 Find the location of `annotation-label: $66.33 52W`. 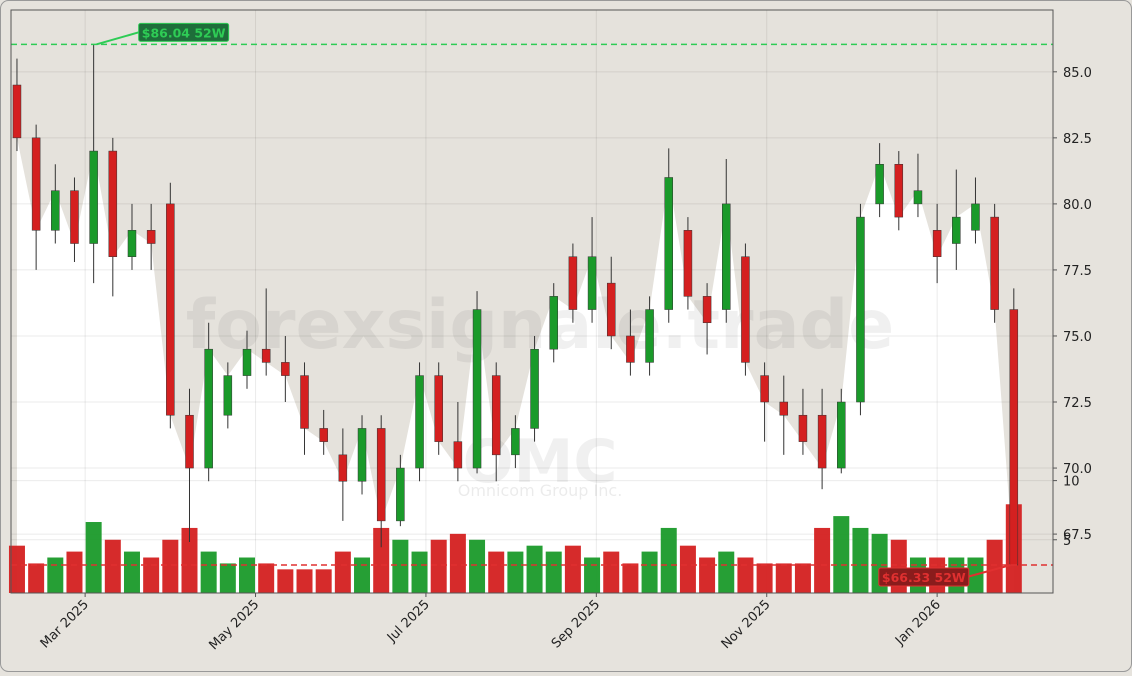

annotation-label: $66.33 52W is located at coordinates (924, 577).